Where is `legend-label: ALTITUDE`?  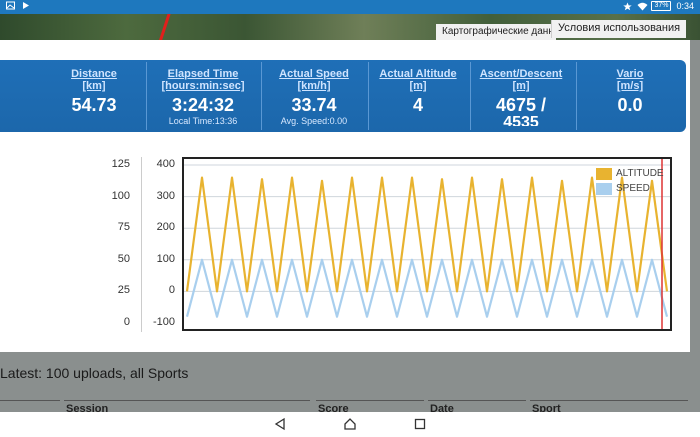 legend-label: ALTITUDE is located at coordinates (640, 173).